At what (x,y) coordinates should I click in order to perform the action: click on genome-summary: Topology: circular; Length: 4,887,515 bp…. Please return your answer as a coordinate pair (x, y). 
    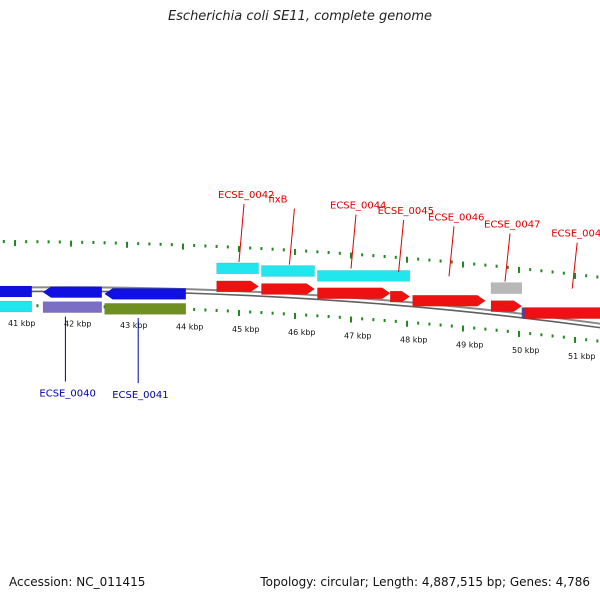
    Looking at the image, I should click on (425, 582).